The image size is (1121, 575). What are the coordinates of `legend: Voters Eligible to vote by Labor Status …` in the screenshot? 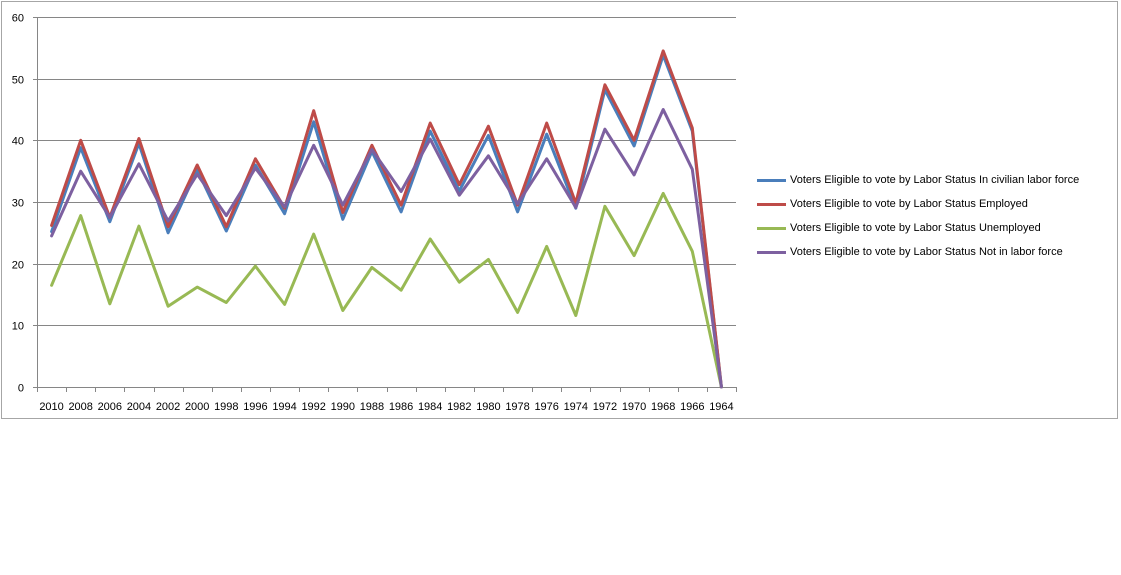 It's located at (918, 216).